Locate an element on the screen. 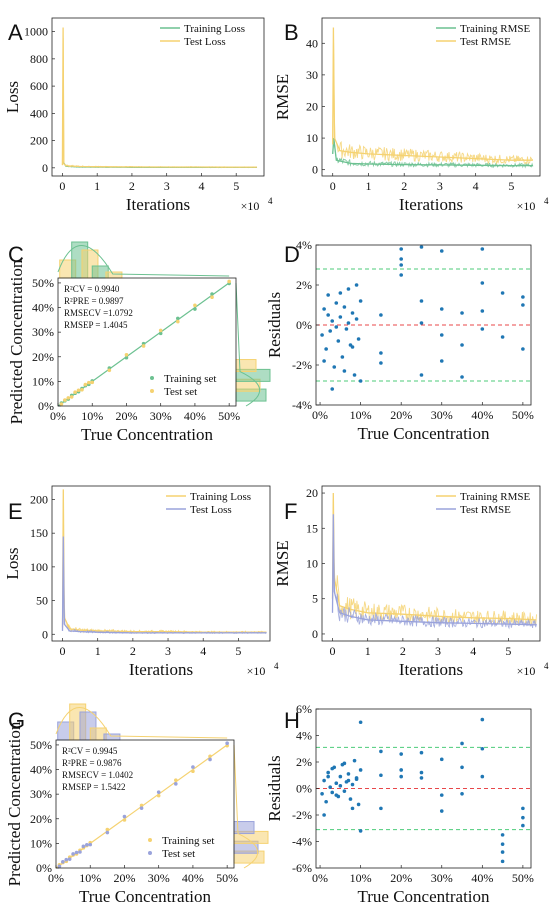 The width and height of the screenshot is (550, 907). y-tick-label: 20% is located at coordinates (41, 819).